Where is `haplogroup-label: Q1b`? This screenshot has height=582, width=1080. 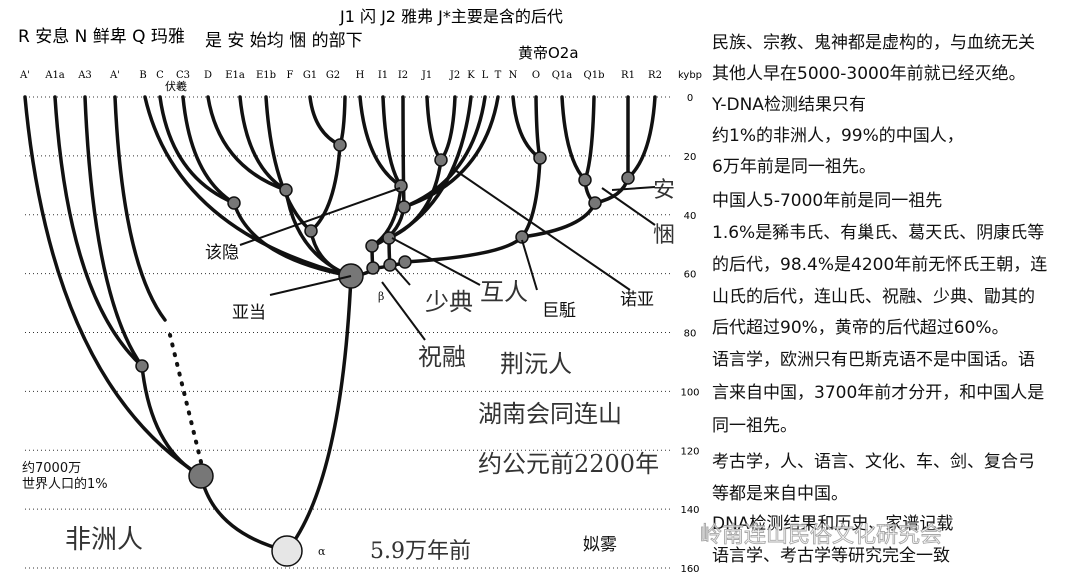
haplogroup-label: Q1b is located at coordinates (594, 75).